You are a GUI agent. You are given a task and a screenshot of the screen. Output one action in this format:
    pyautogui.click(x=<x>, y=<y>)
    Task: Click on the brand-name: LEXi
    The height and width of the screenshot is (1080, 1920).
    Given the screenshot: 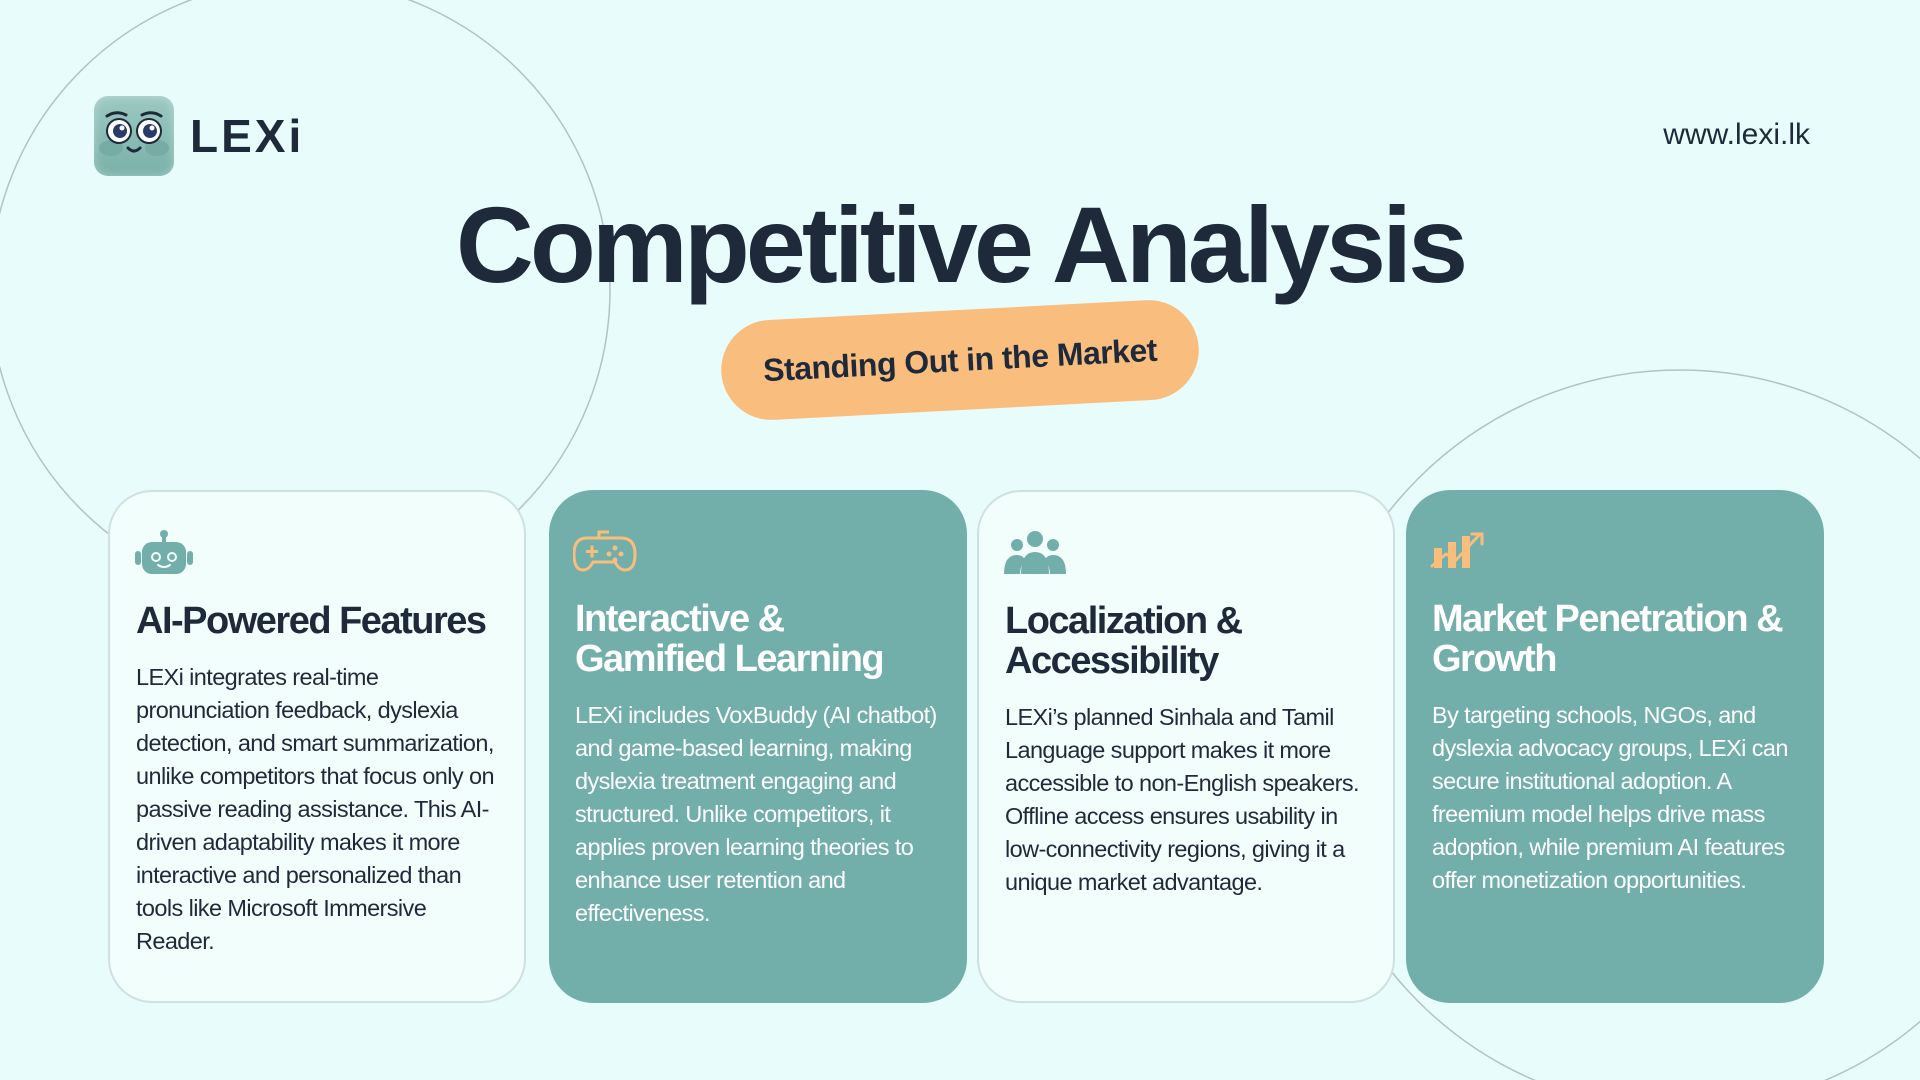 What is the action you would take?
    pyautogui.click(x=247, y=136)
    